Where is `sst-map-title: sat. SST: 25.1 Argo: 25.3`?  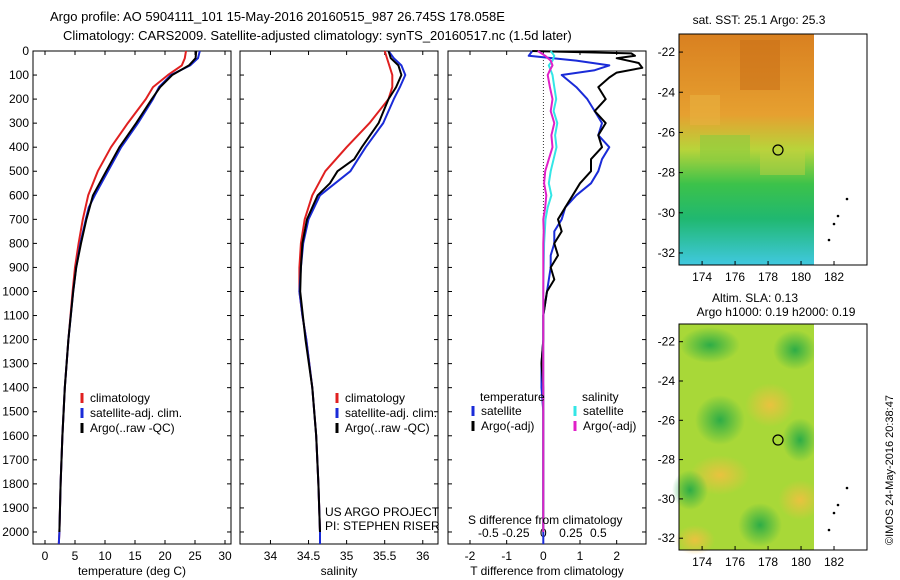 sst-map-title: sat. SST: 25.1 Argo: 25.3 is located at coordinates (759, 20).